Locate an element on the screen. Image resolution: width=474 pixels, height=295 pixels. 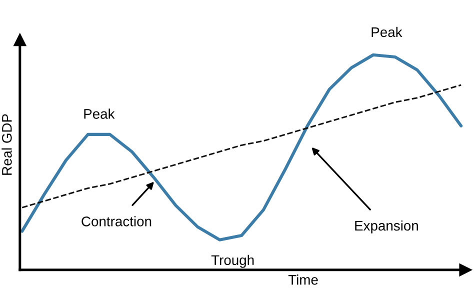
annotation: Trough is located at coordinates (232, 261).